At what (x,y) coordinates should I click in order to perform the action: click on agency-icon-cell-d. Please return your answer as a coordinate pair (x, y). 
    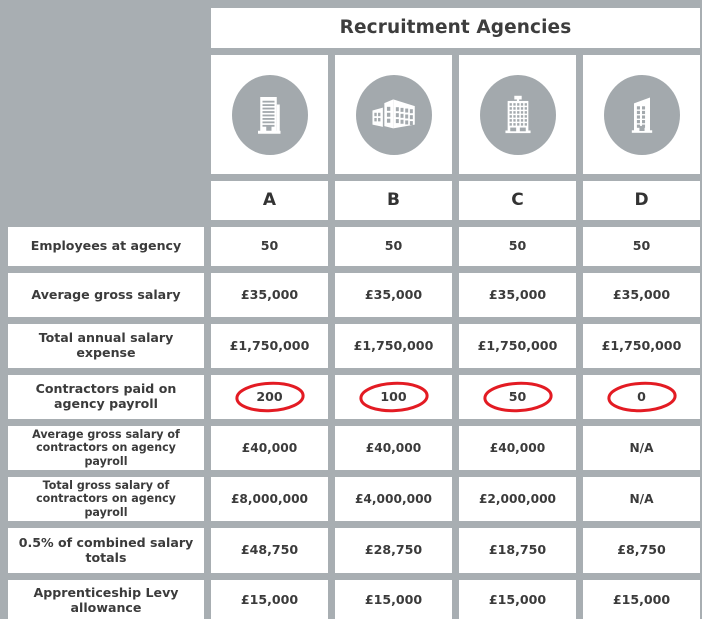
    Looking at the image, I should click on (641, 114).